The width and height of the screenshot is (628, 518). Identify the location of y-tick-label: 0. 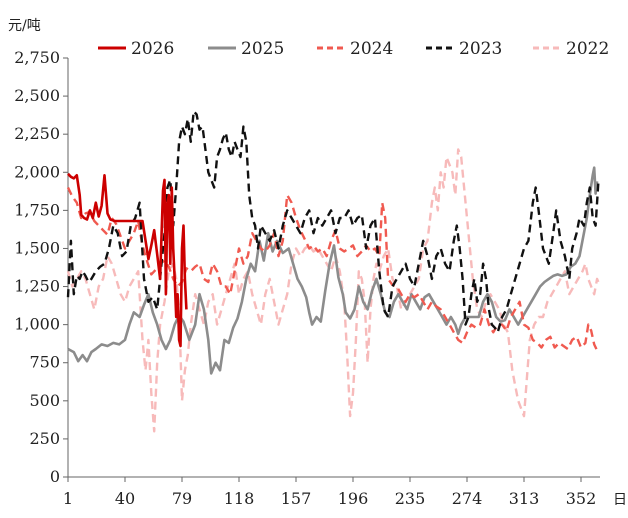
(55, 476).